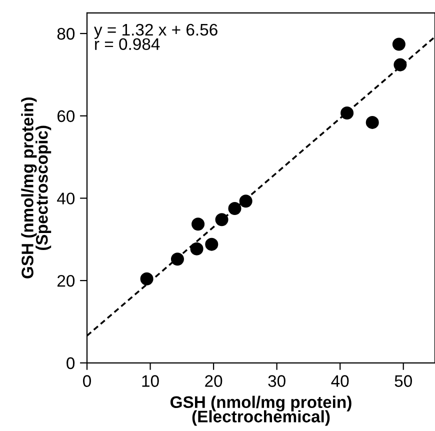 This screenshot has width=435, height=431. What do you see at coordinates (150, 381) in the screenshot?
I see `x-tick-label: 10` at bounding box center [150, 381].